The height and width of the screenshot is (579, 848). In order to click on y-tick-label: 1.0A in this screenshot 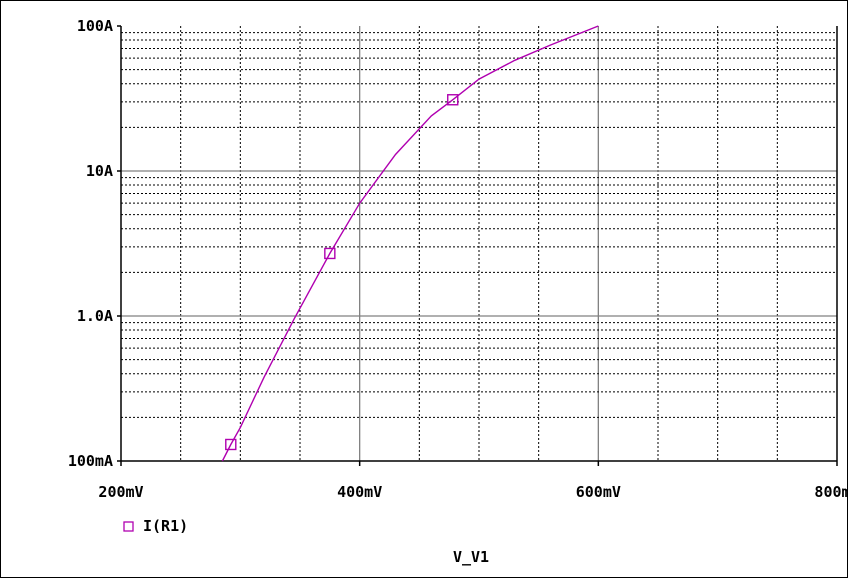, I will do `click(95, 316)`.